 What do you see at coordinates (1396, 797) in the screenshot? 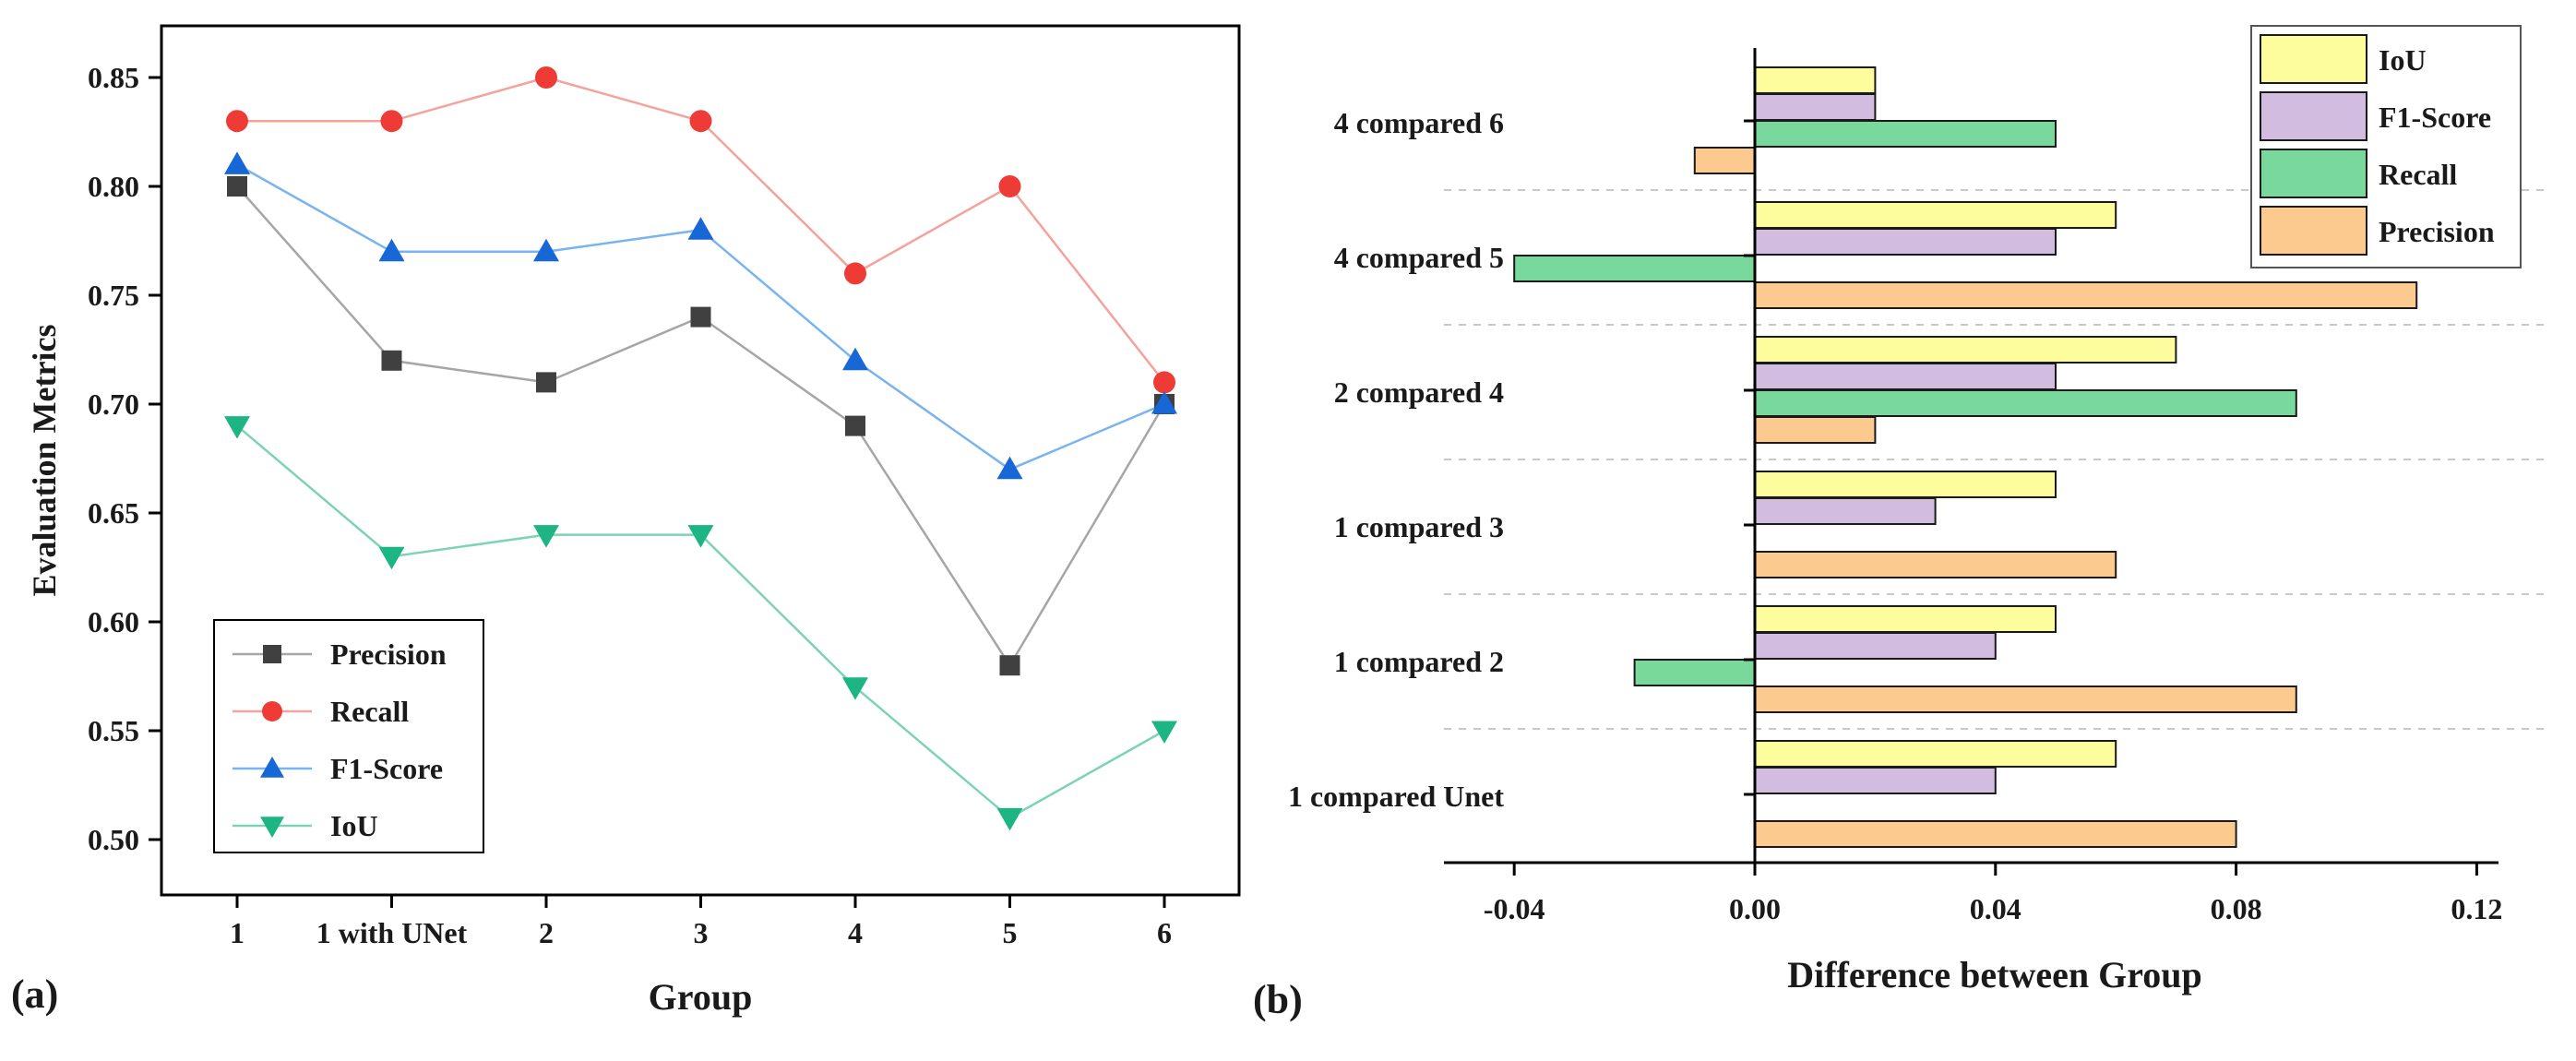
I see `category-label: 1 compared Unet` at bounding box center [1396, 797].